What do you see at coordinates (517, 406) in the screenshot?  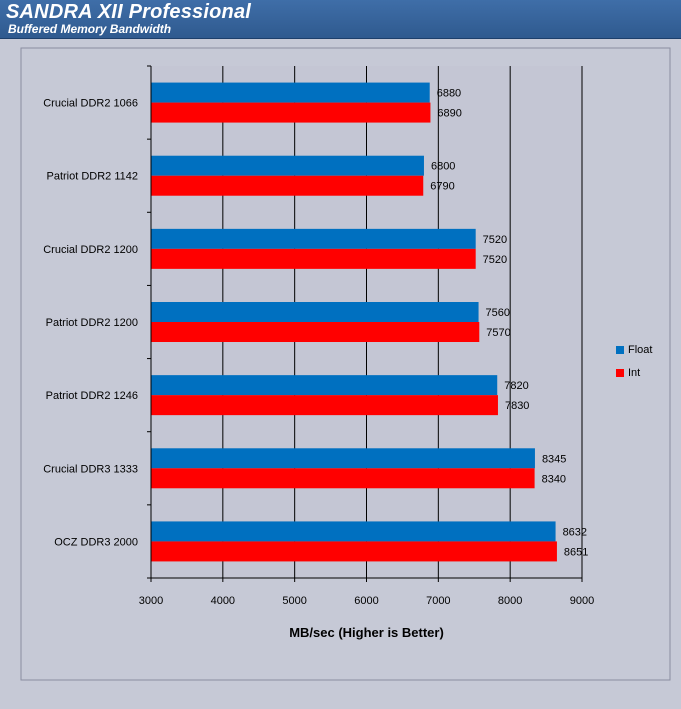 I see `data-label: 7830` at bounding box center [517, 406].